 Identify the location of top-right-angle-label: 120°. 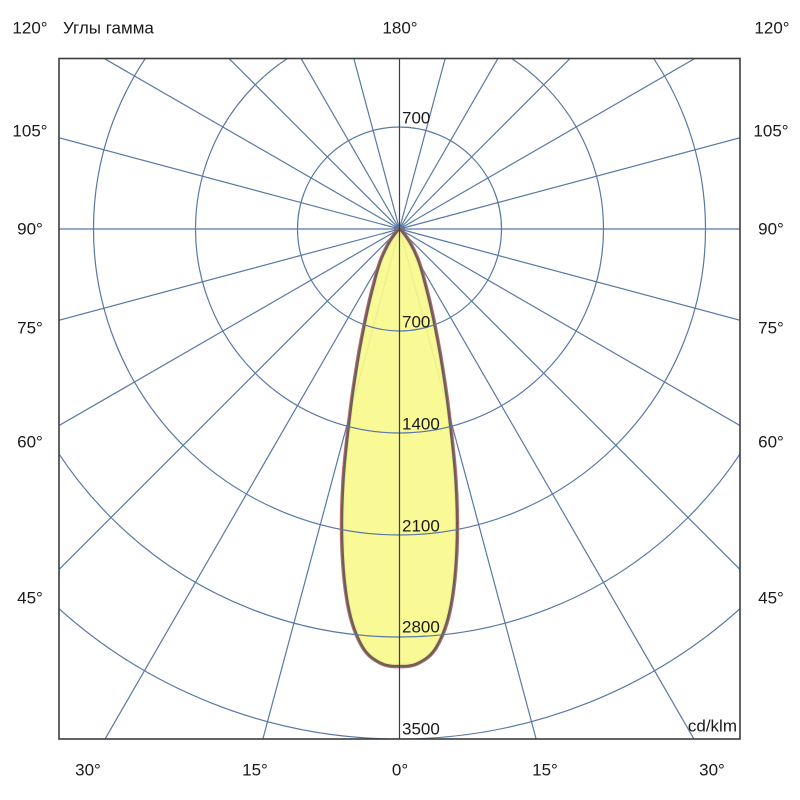
(772, 28).